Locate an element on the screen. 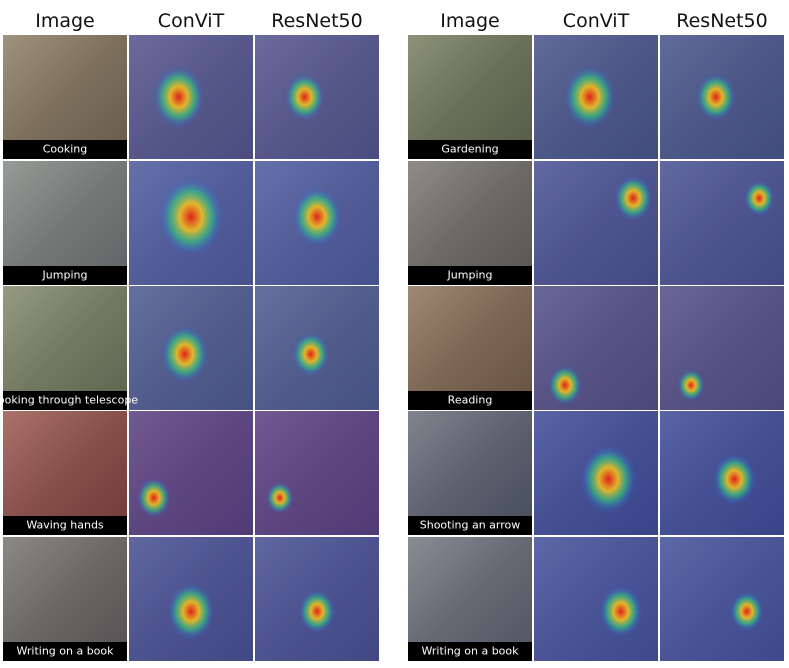 This screenshot has height=668, width=789. row-label: Gardening is located at coordinates (469, 149).